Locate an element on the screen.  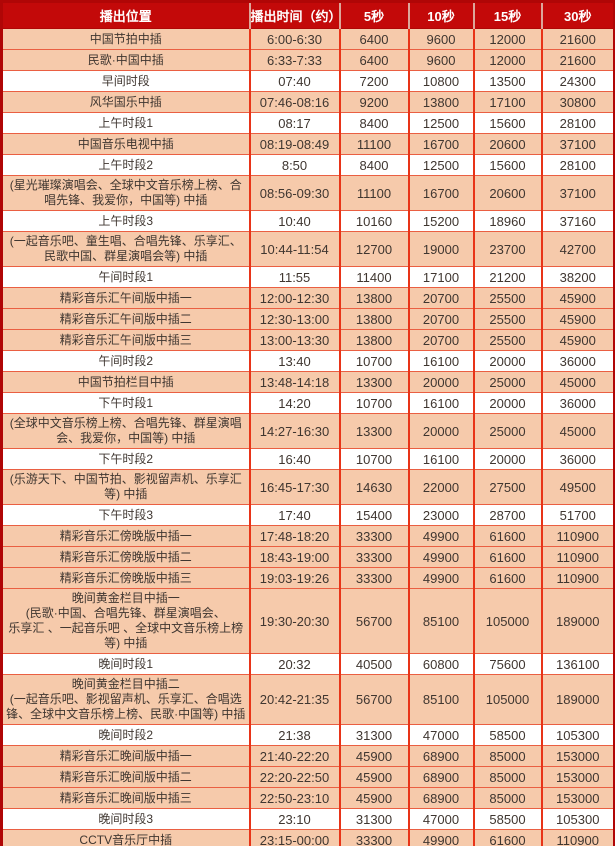
table-row: 中国节拍中插 6:00-6:30 6400 9600 12000 21600 is located at coordinates (308, 39).